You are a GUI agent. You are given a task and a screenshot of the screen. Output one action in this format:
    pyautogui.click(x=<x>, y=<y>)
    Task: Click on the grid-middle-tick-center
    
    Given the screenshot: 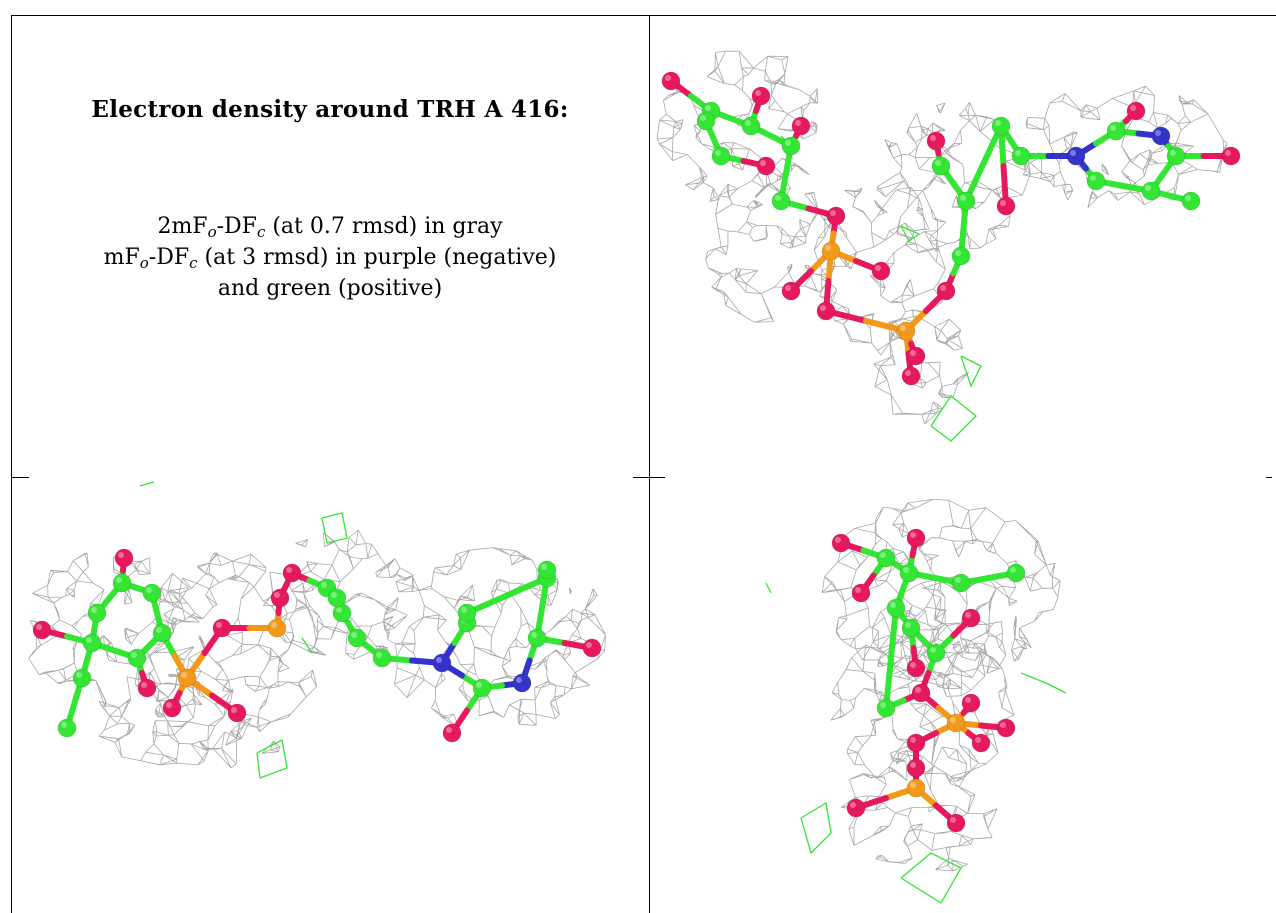 What is the action you would take?
    pyautogui.click(x=649, y=477)
    